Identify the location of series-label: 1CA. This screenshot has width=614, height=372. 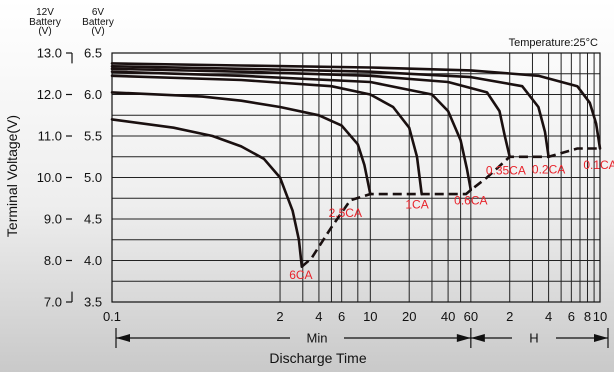
(416, 205).